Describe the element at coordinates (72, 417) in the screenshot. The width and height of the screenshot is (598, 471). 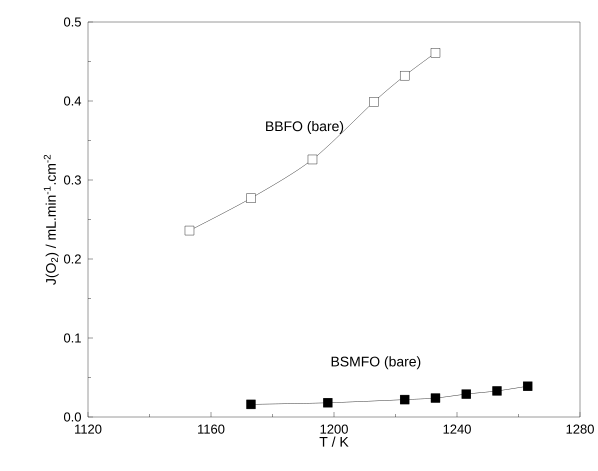
I see `y-tick-label: 0.0` at that location.